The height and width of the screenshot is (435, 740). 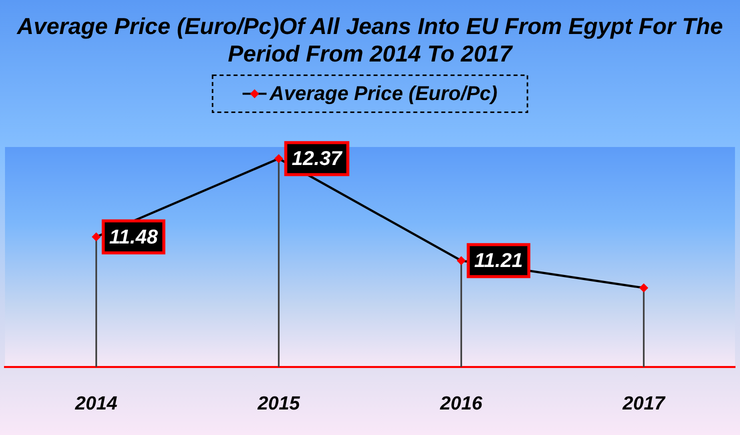 What do you see at coordinates (498, 261) in the screenshot?
I see `data-label: 11.21` at bounding box center [498, 261].